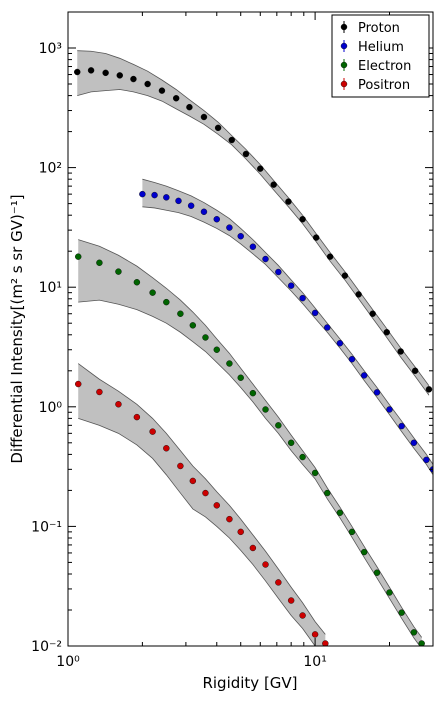 The height and width of the screenshot is (703, 445). What do you see at coordinates (46, 527) in the screenshot?
I see `y-tick-label: 10⁻¹` at bounding box center [46, 527].